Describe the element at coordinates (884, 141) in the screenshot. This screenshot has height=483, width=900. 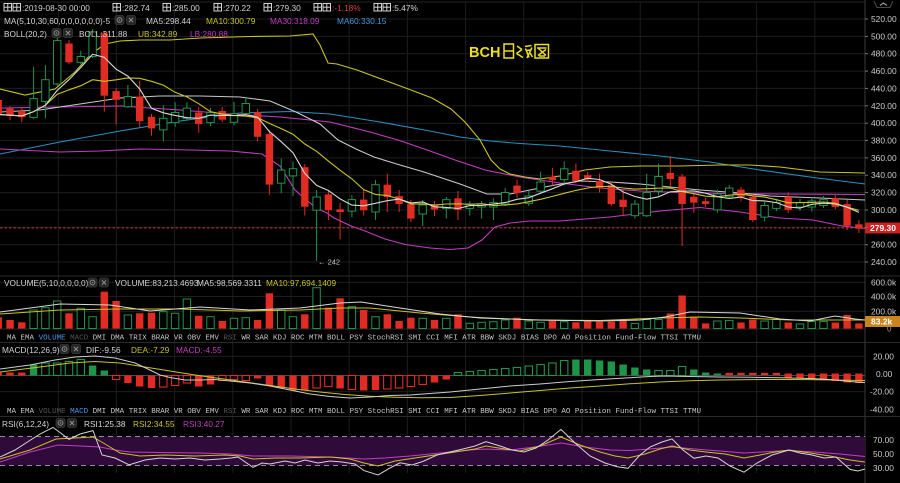
I see `svg-text: 380.00` at that location.